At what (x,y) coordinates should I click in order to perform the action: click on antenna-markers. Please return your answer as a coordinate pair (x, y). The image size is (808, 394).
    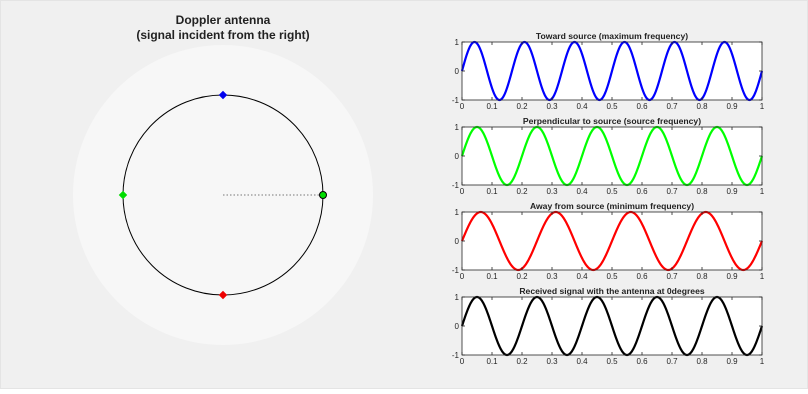
    Looking at the image, I should click on (222, 195).